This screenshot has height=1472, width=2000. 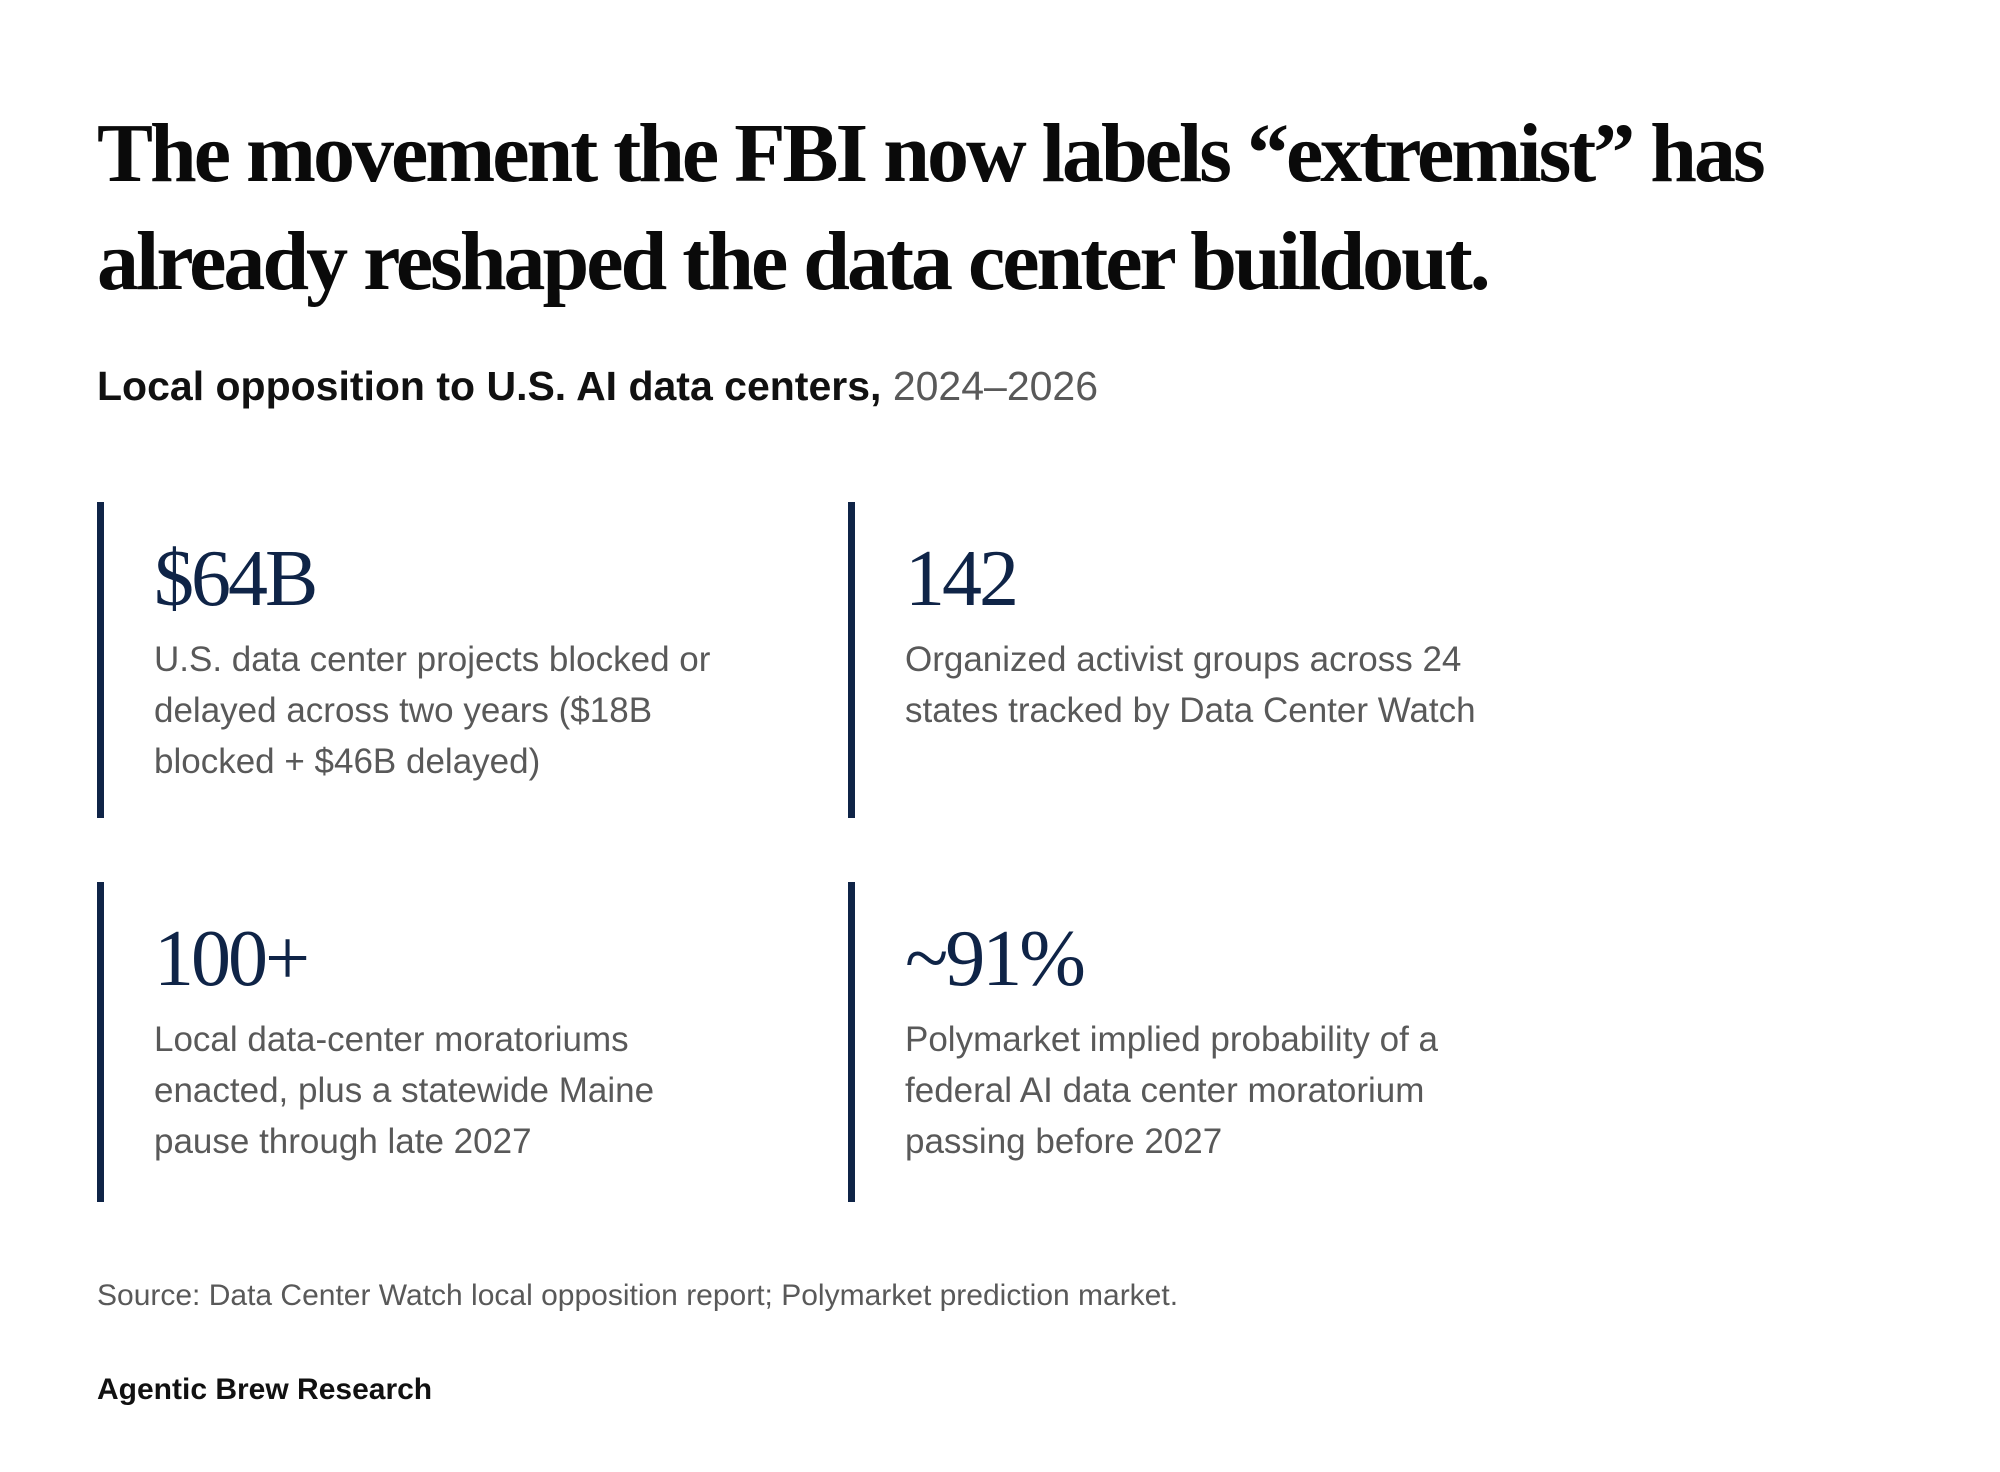 I want to click on subhead-years: 2024–2026, so click(x=995, y=386).